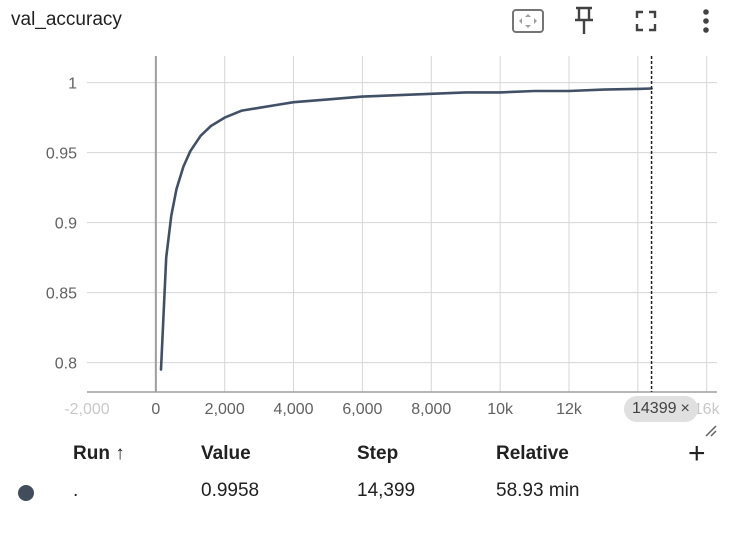  I want to click on step-chip: 14399 ×, so click(661, 409).